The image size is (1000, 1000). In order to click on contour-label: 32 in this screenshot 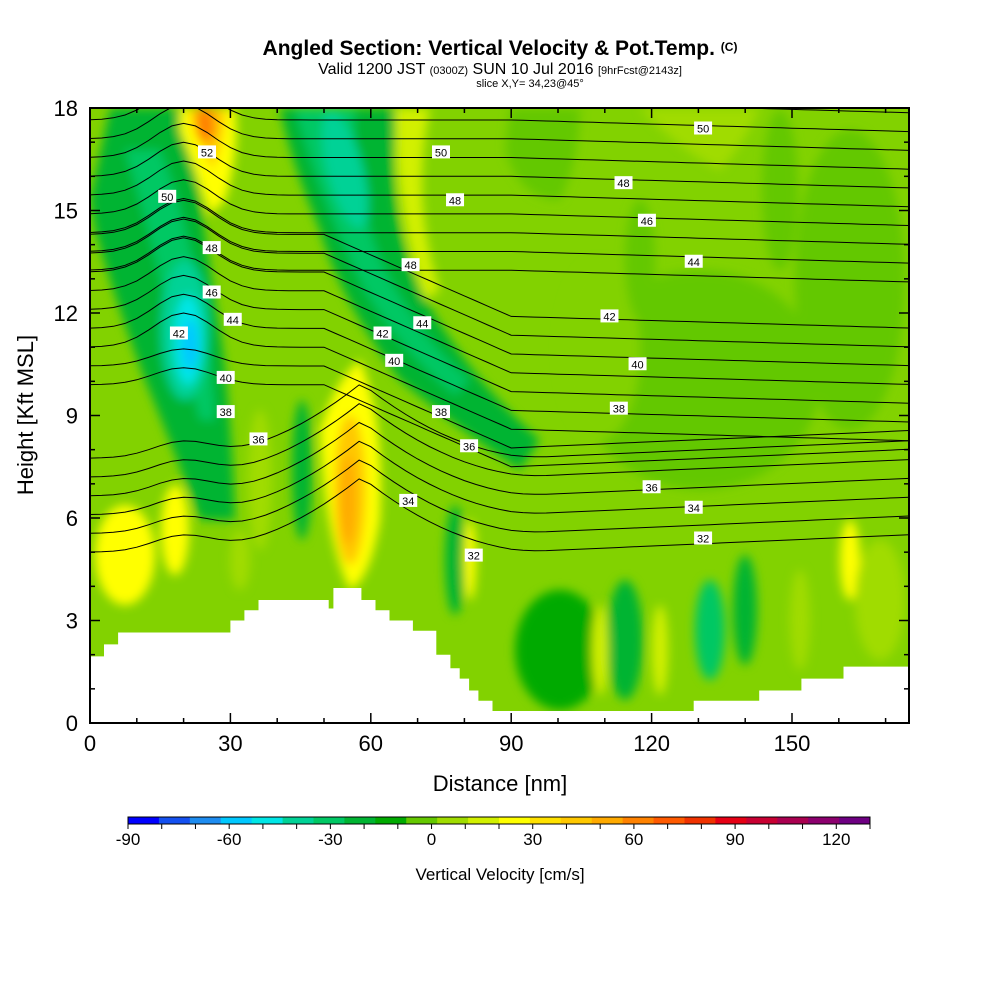, I will do `click(703, 538)`.